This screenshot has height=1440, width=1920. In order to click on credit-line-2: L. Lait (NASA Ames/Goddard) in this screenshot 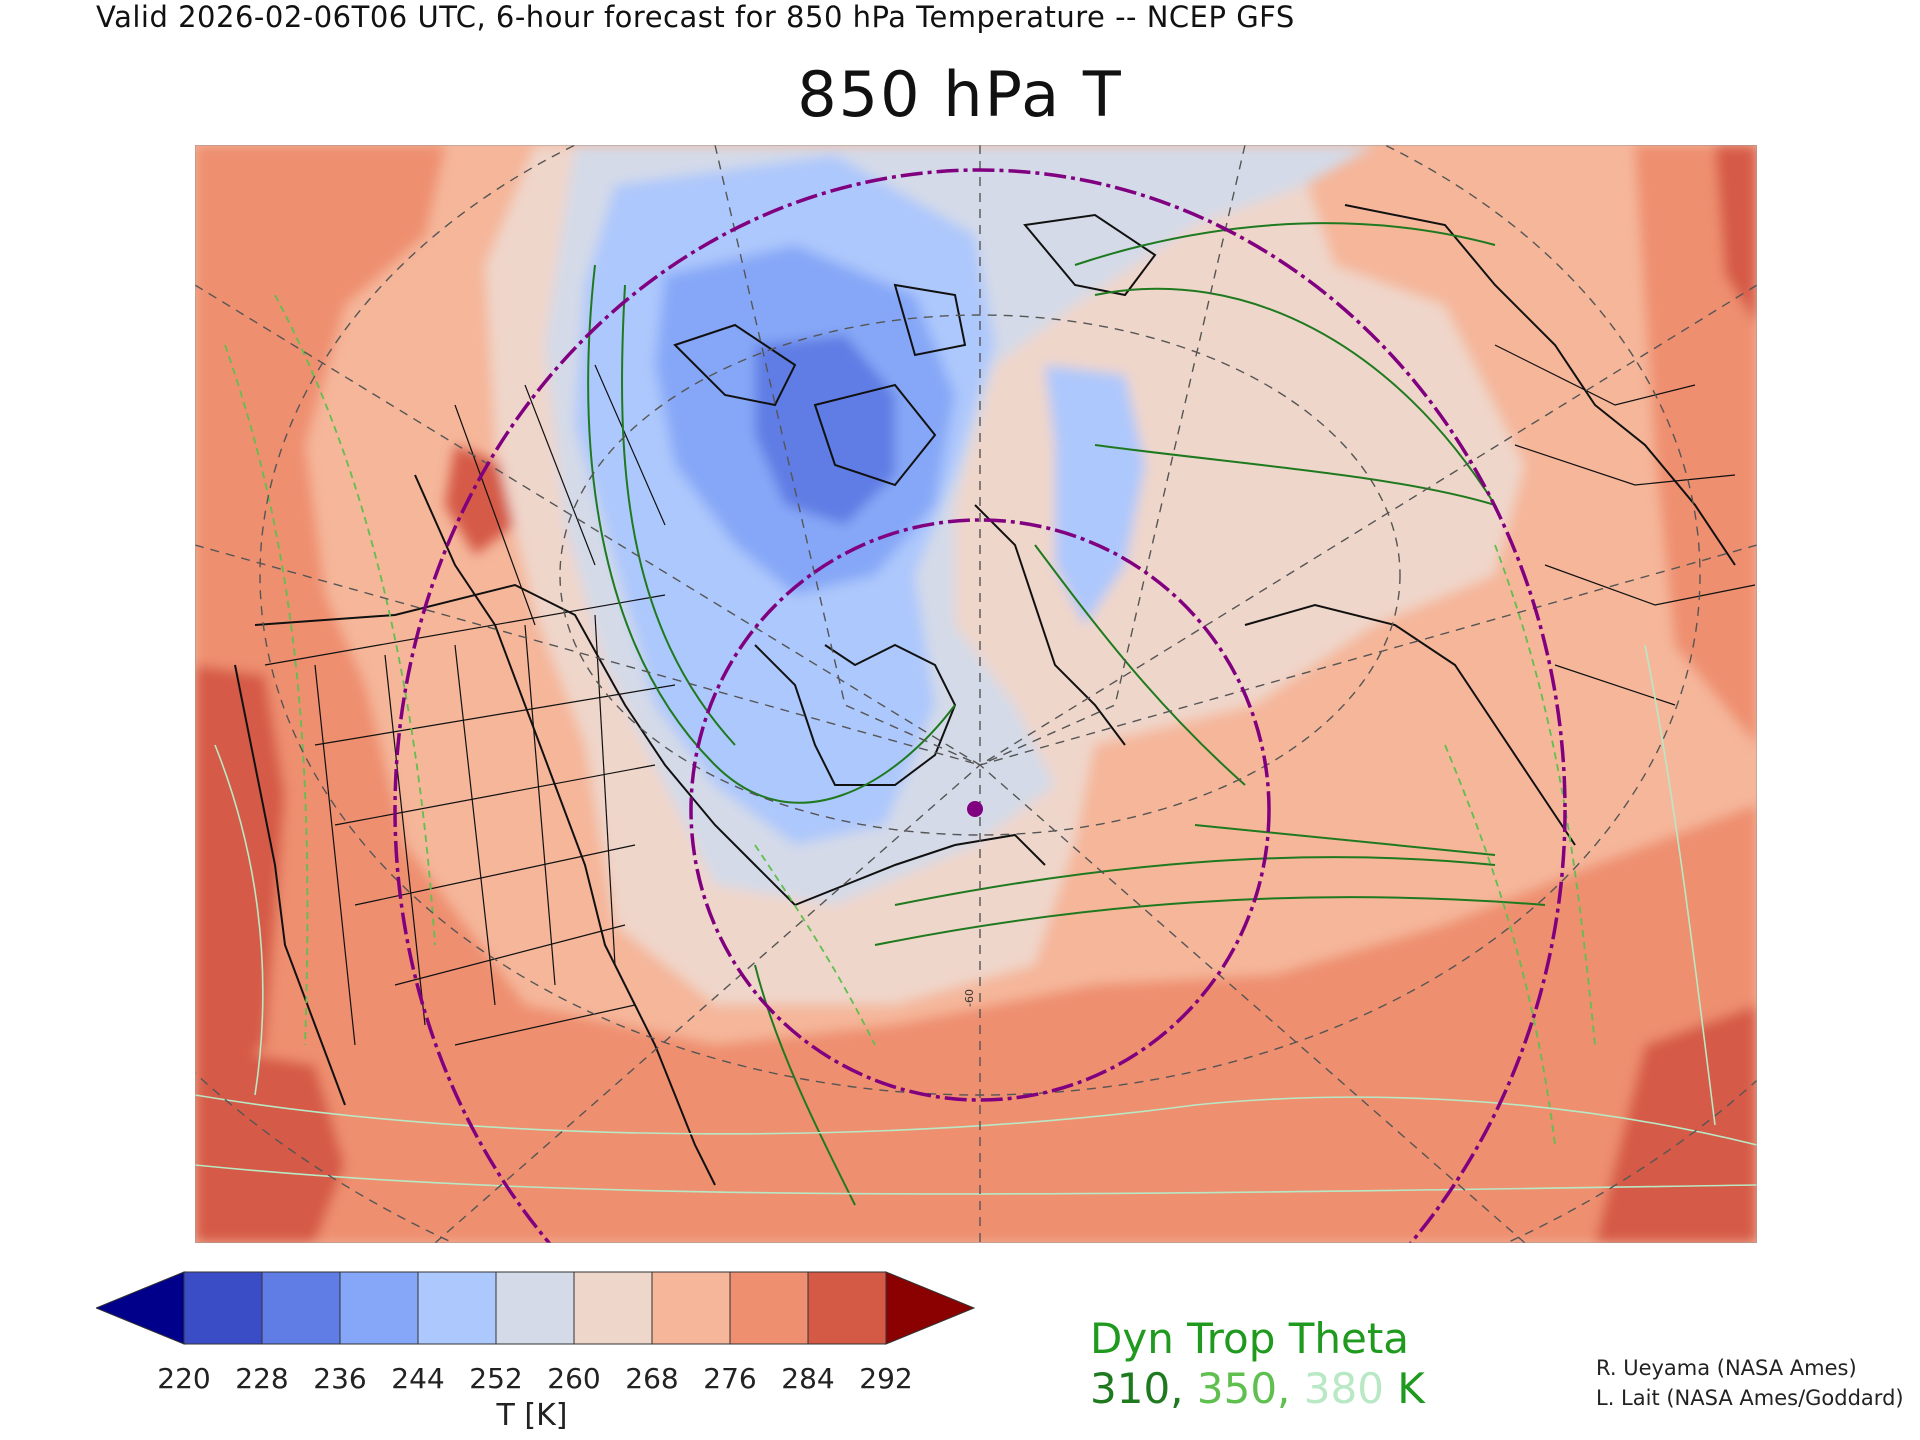, I will do `click(1750, 1398)`.